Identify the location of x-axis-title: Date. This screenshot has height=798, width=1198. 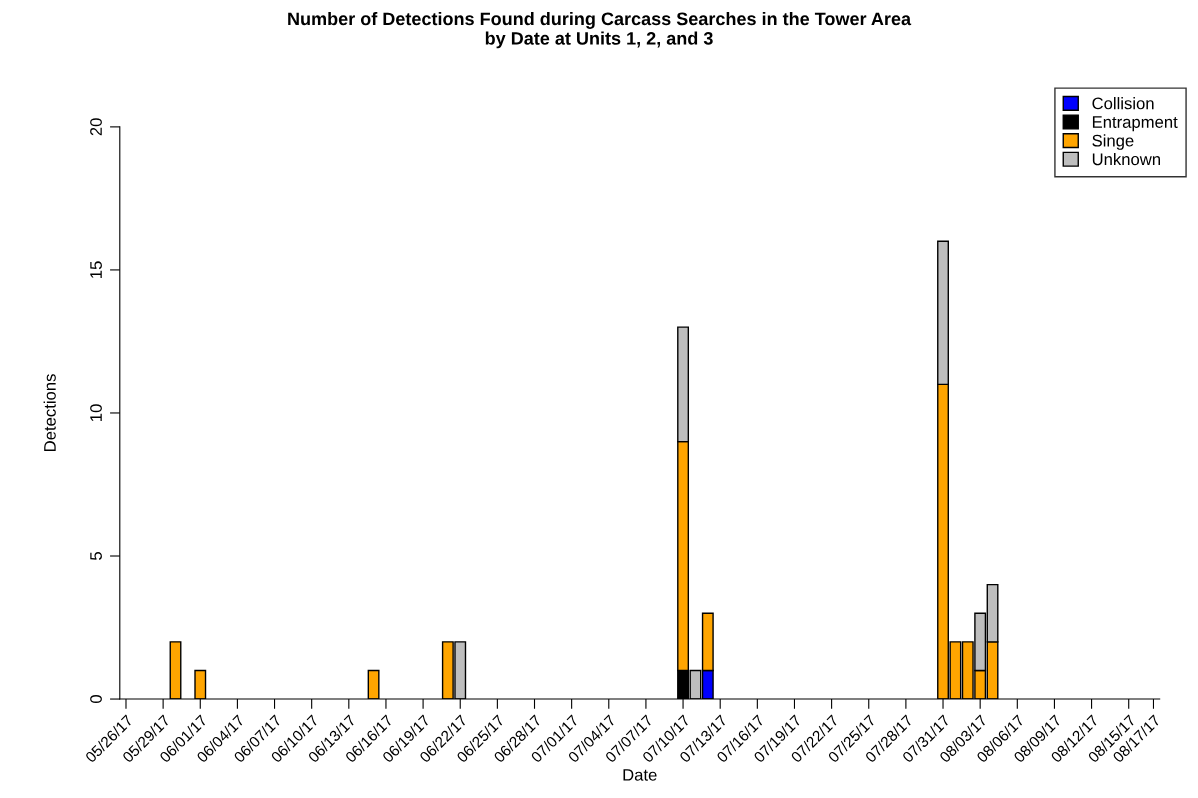
(640, 775).